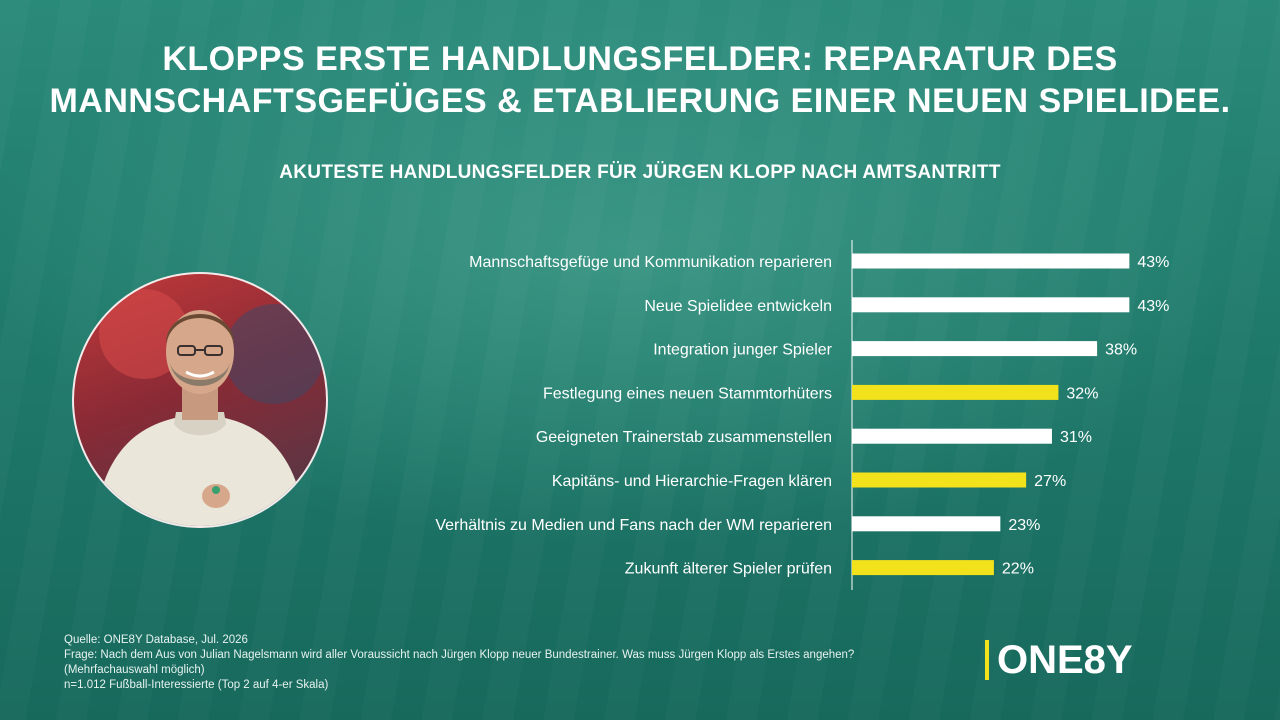 The width and height of the screenshot is (1280, 720). Describe the element at coordinates (134, 670) in the screenshot. I see `footer-note: (Mehrfachauswahl möglich)` at that location.